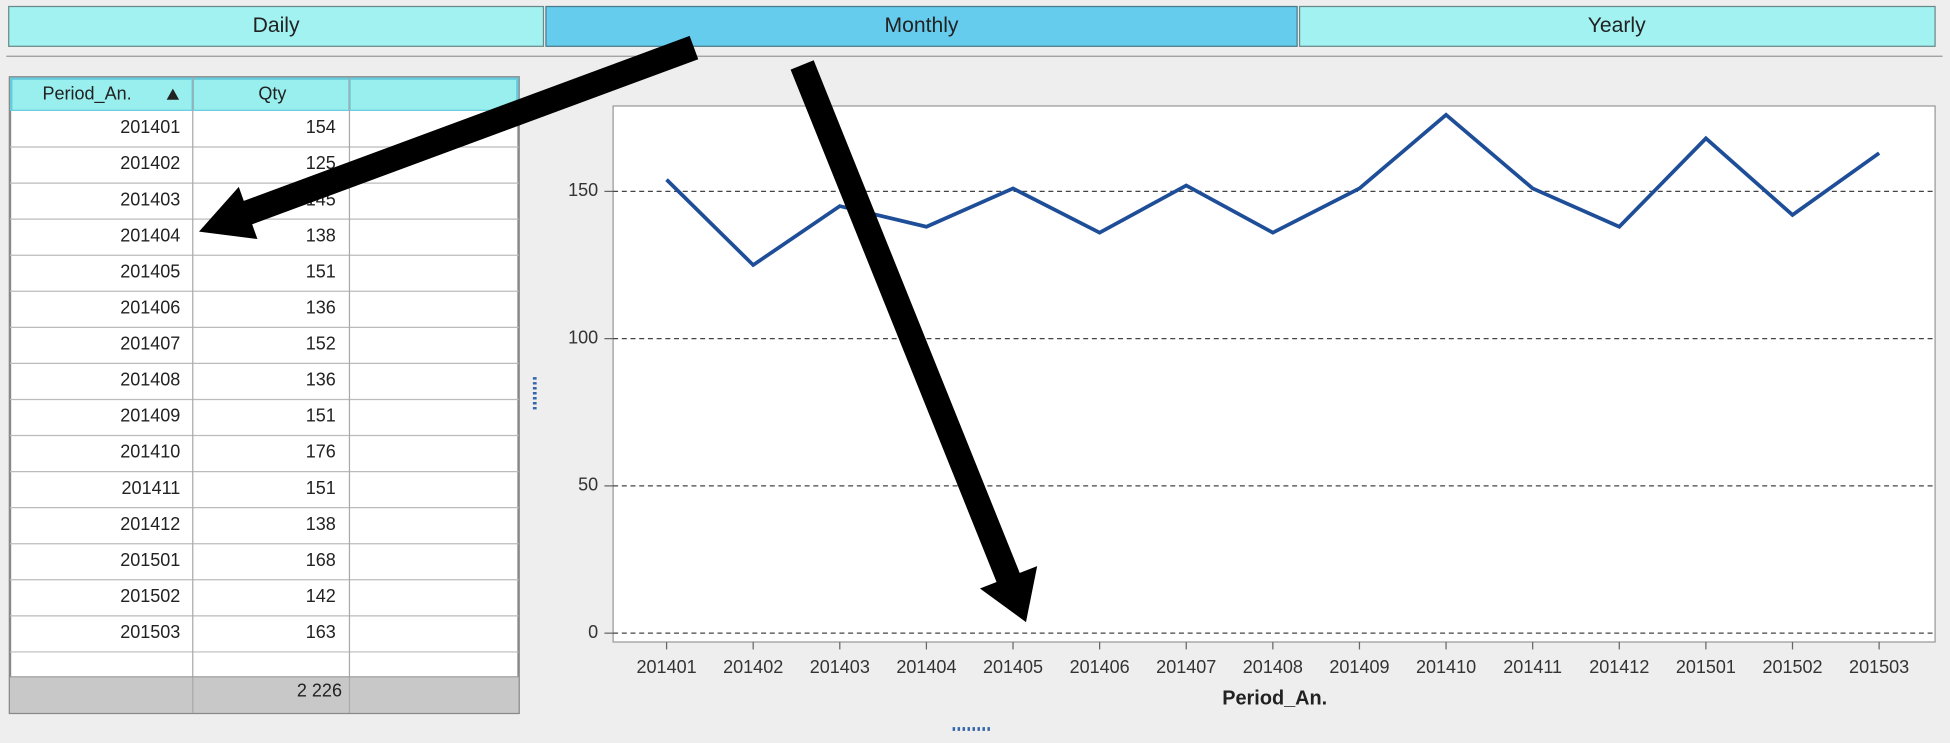  I want to click on cell-text: 201401, so click(150, 127).